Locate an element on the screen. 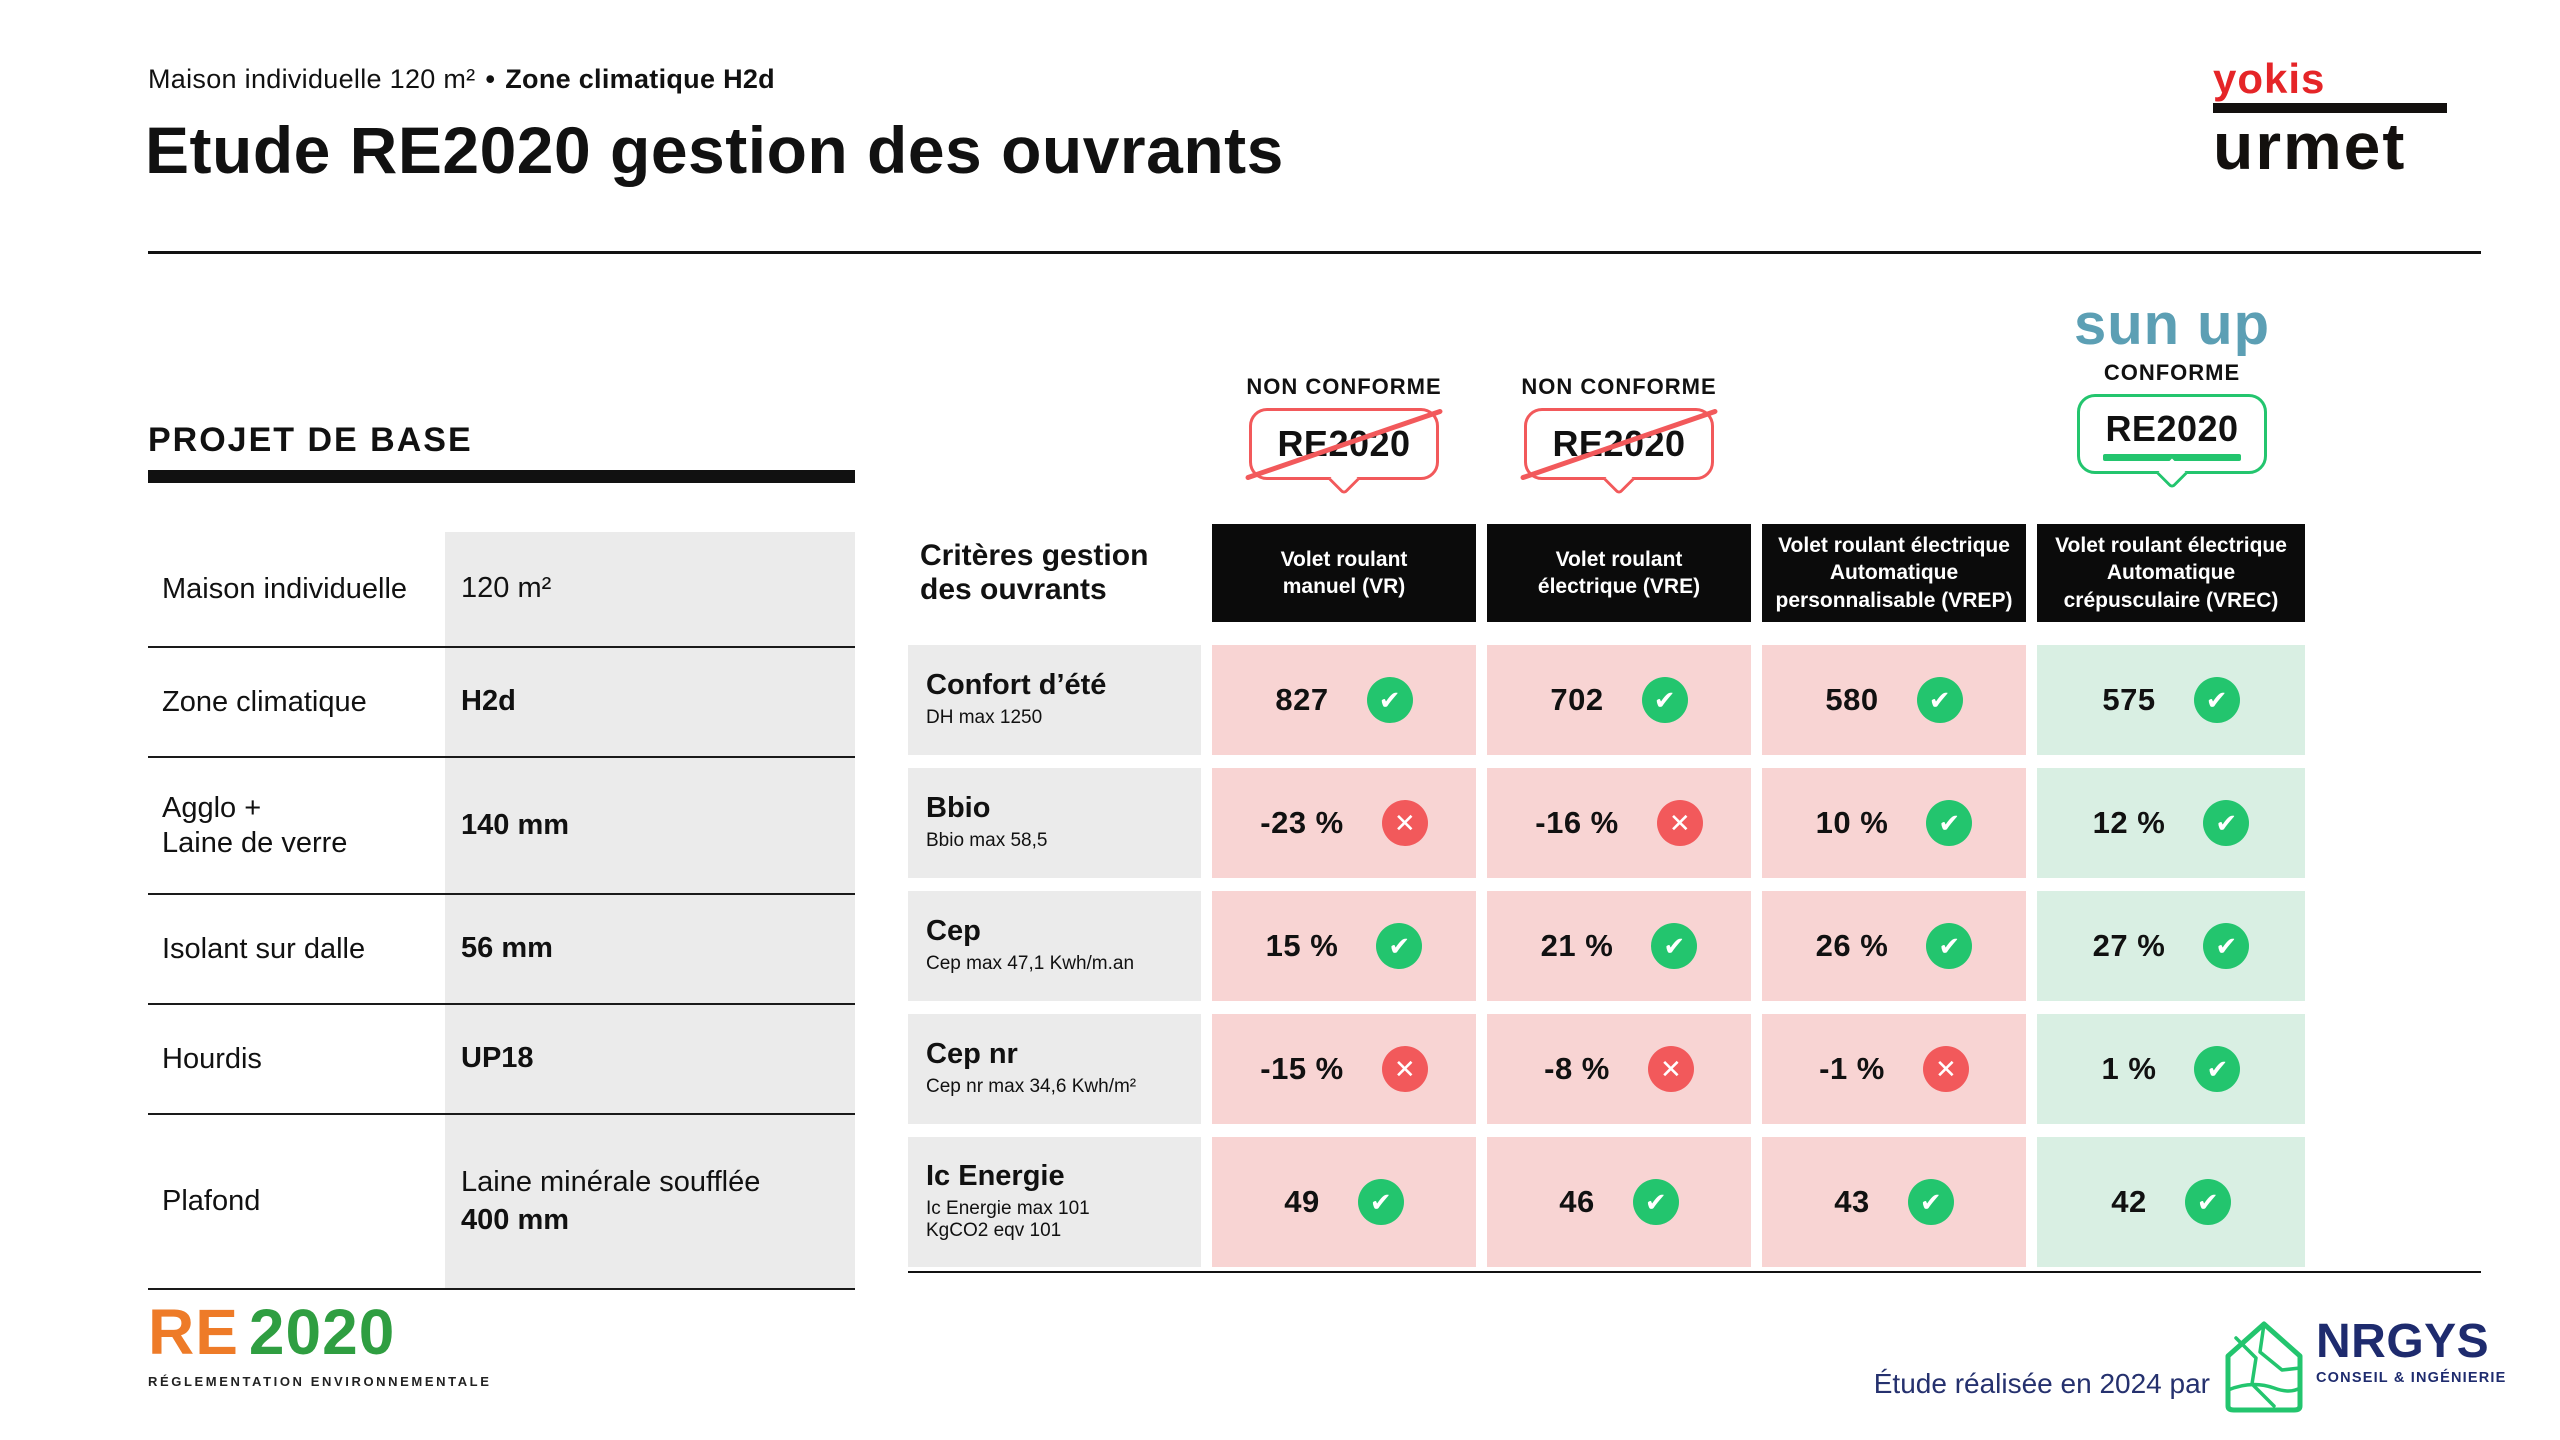 This screenshot has height=1440, width=2560. criteria-value: 46 is located at coordinates (1577, 1201).